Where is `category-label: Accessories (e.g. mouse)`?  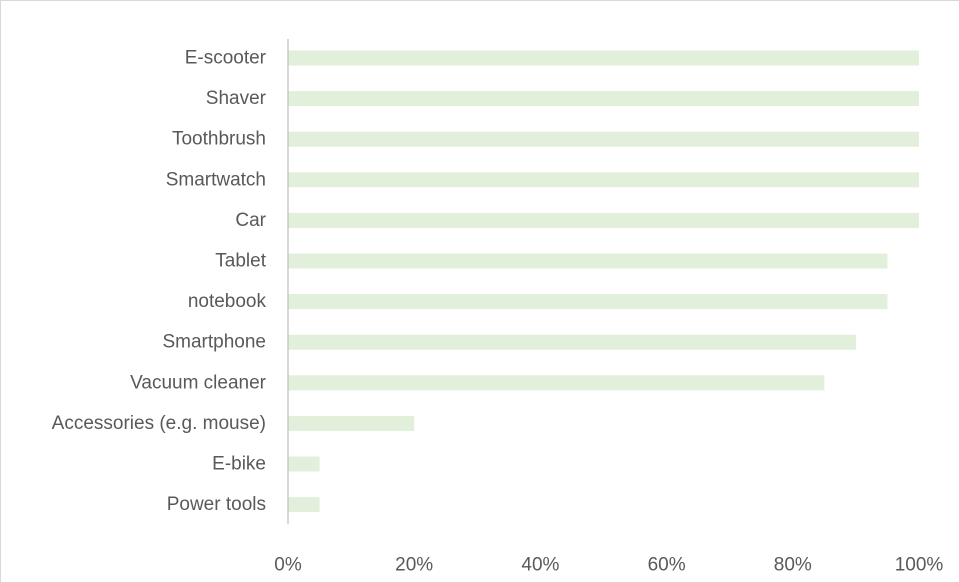
category-label: Accessories (e.g. mouse) is located at coordinates (159, 423).